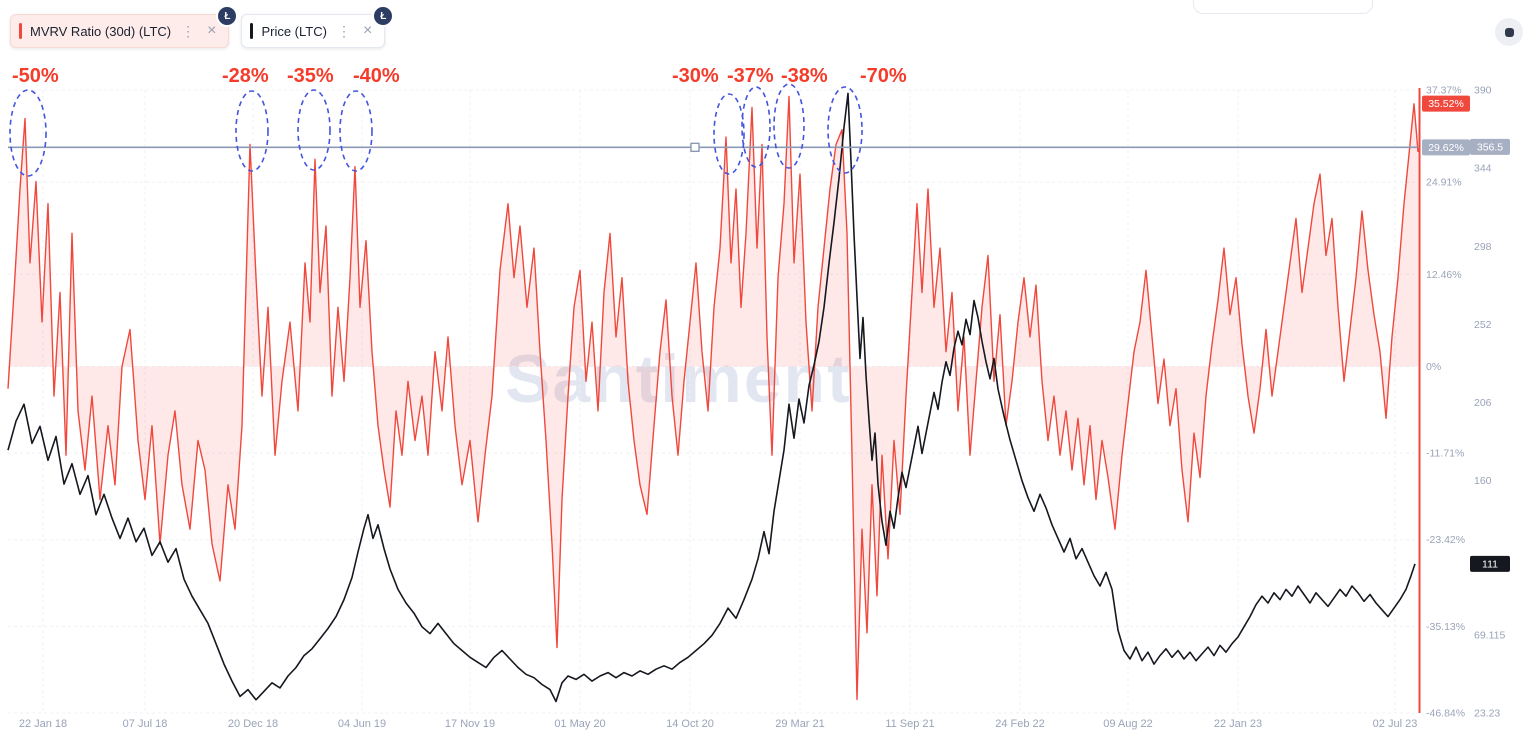 Image resolution: width=1536 pixels, height=736 pixels. What do you see at coordinates (800, 724) in the screenshot?
I see `x-axis-tick-label: 29 Mar 21` at bounding box center [800, 724].